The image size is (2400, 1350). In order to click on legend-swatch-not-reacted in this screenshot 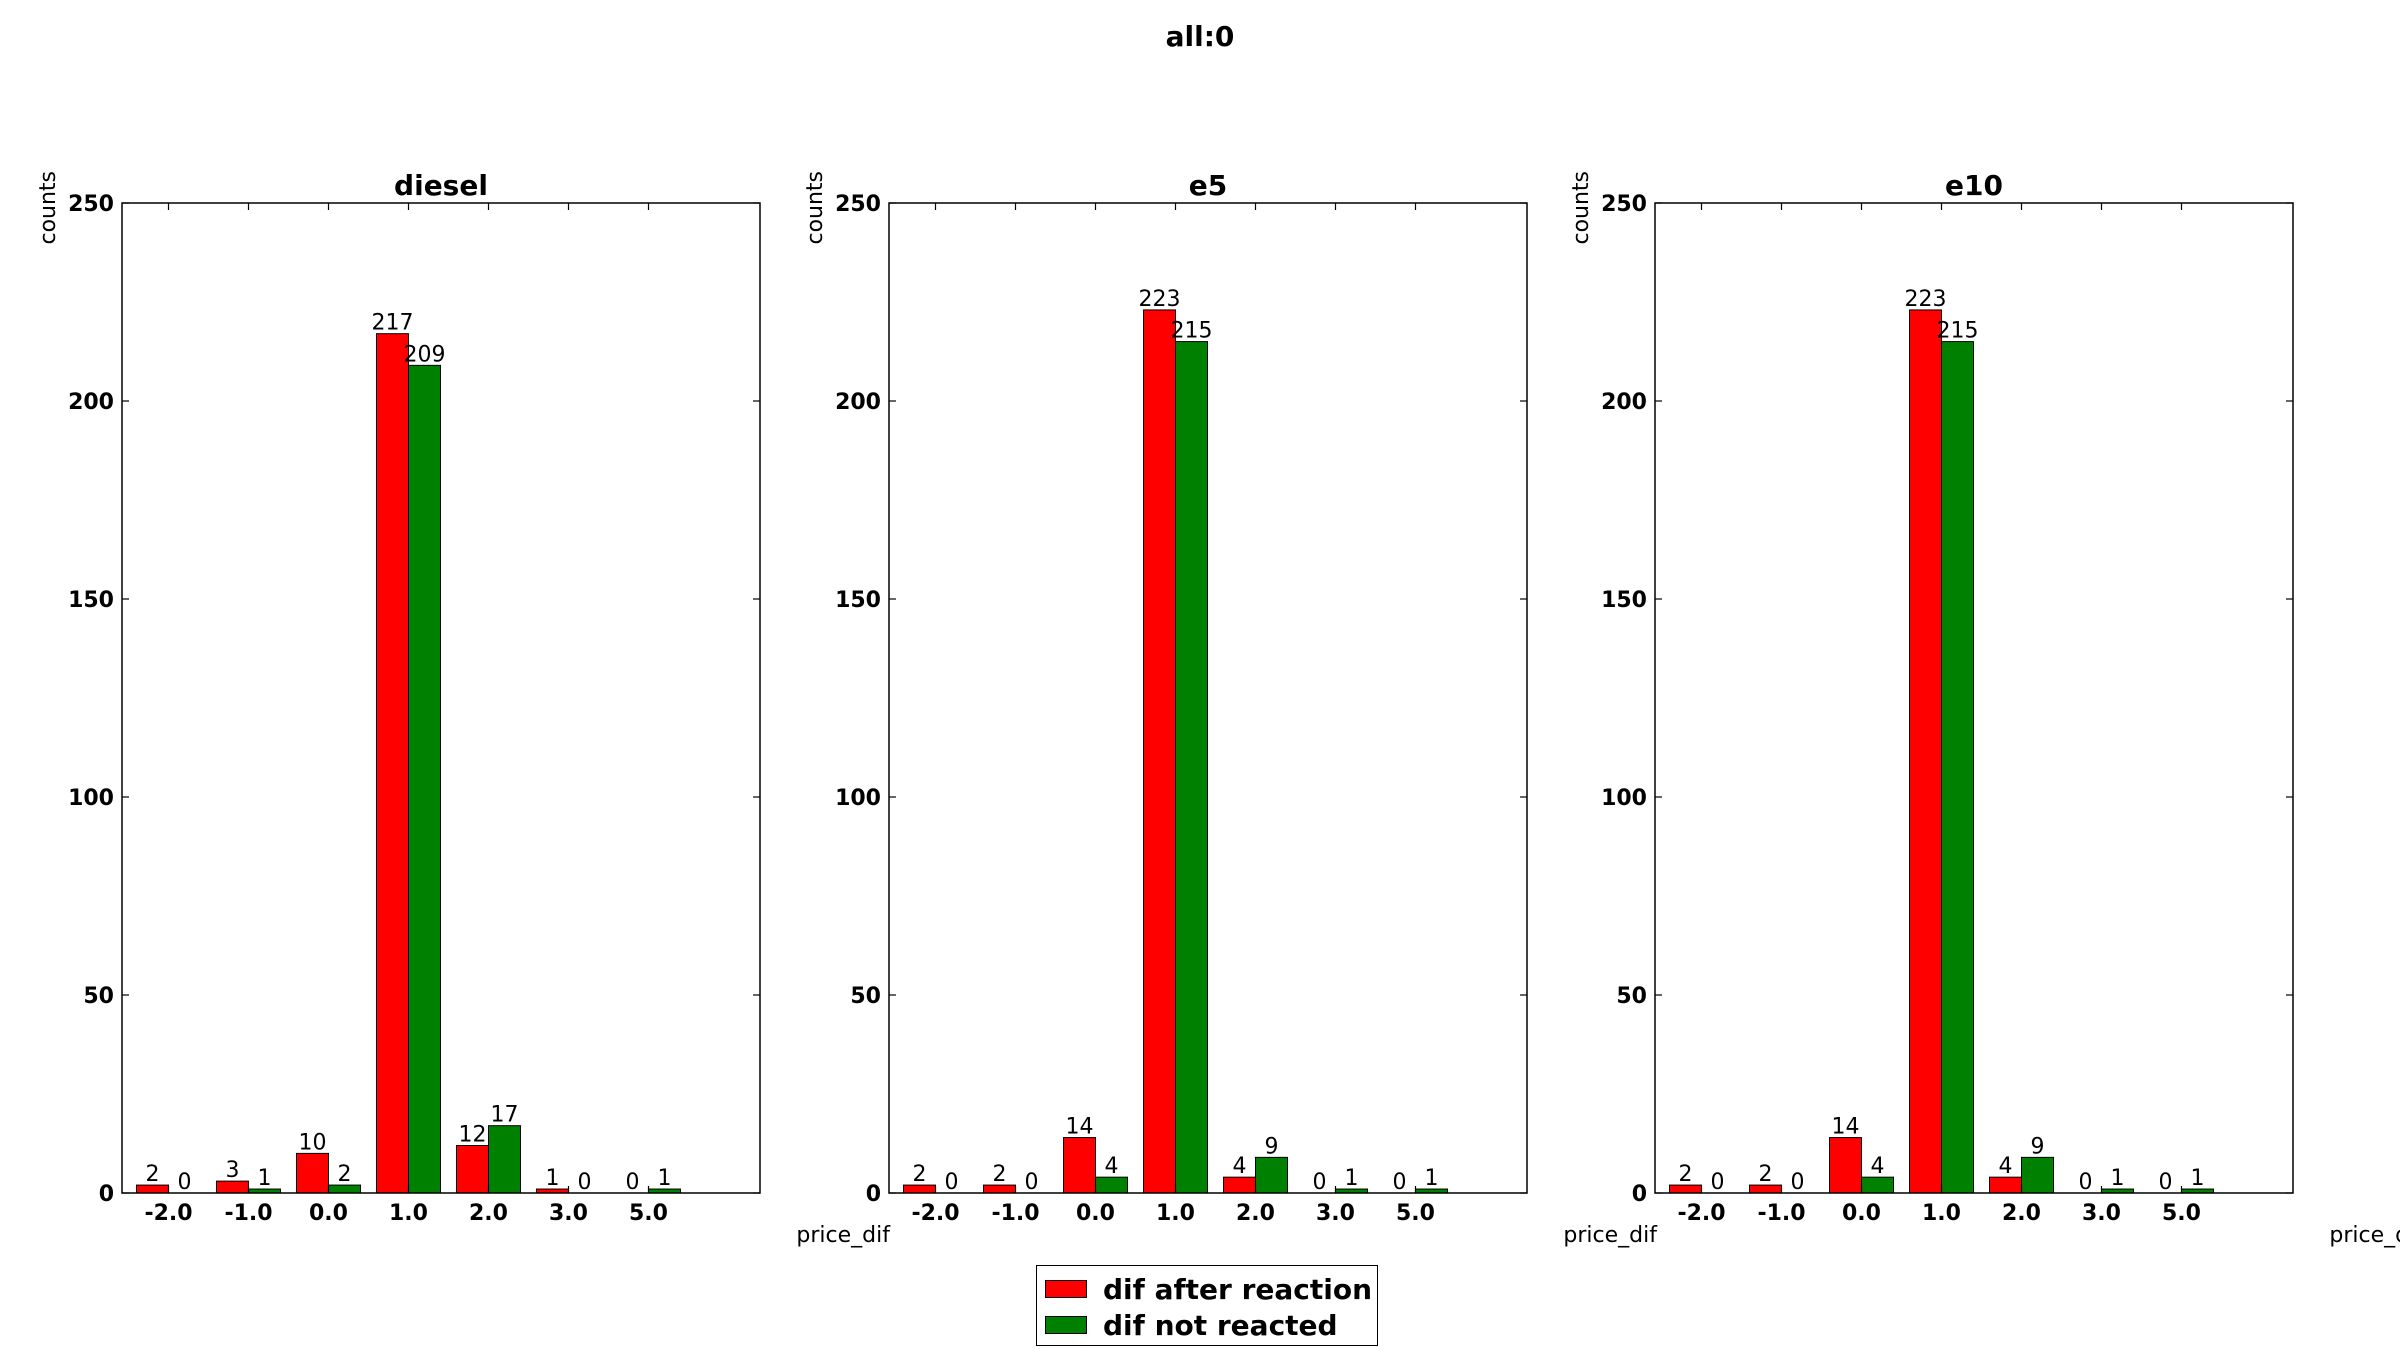, I will do `click(1066, 1325)`.